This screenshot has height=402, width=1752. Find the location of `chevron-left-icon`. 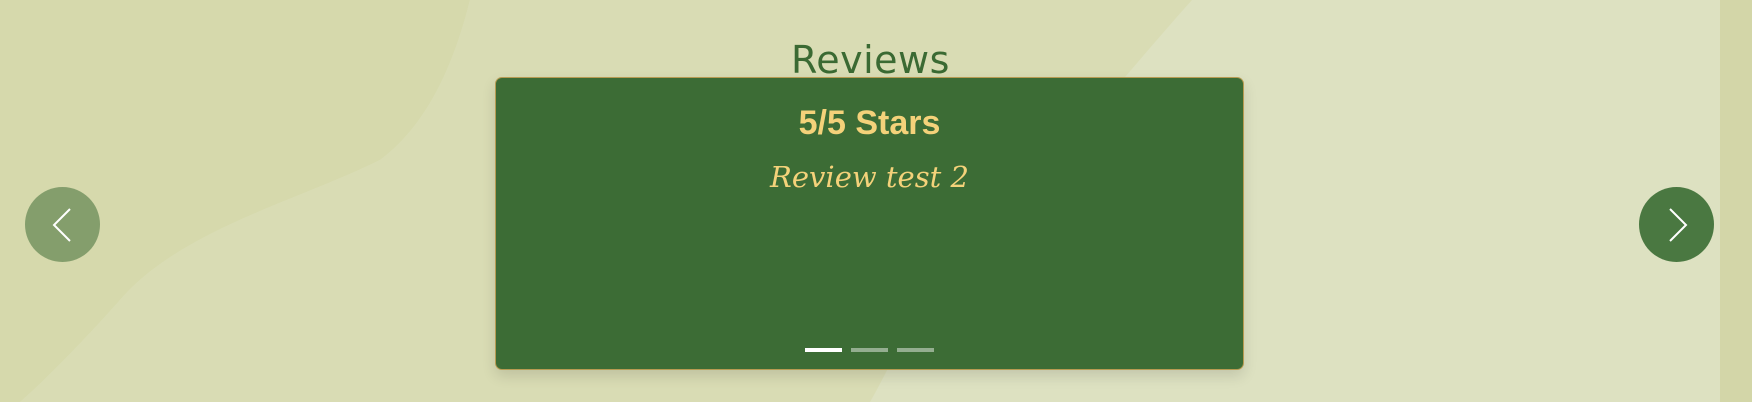

chevron-left-icon is located at coordinates (61, 224).